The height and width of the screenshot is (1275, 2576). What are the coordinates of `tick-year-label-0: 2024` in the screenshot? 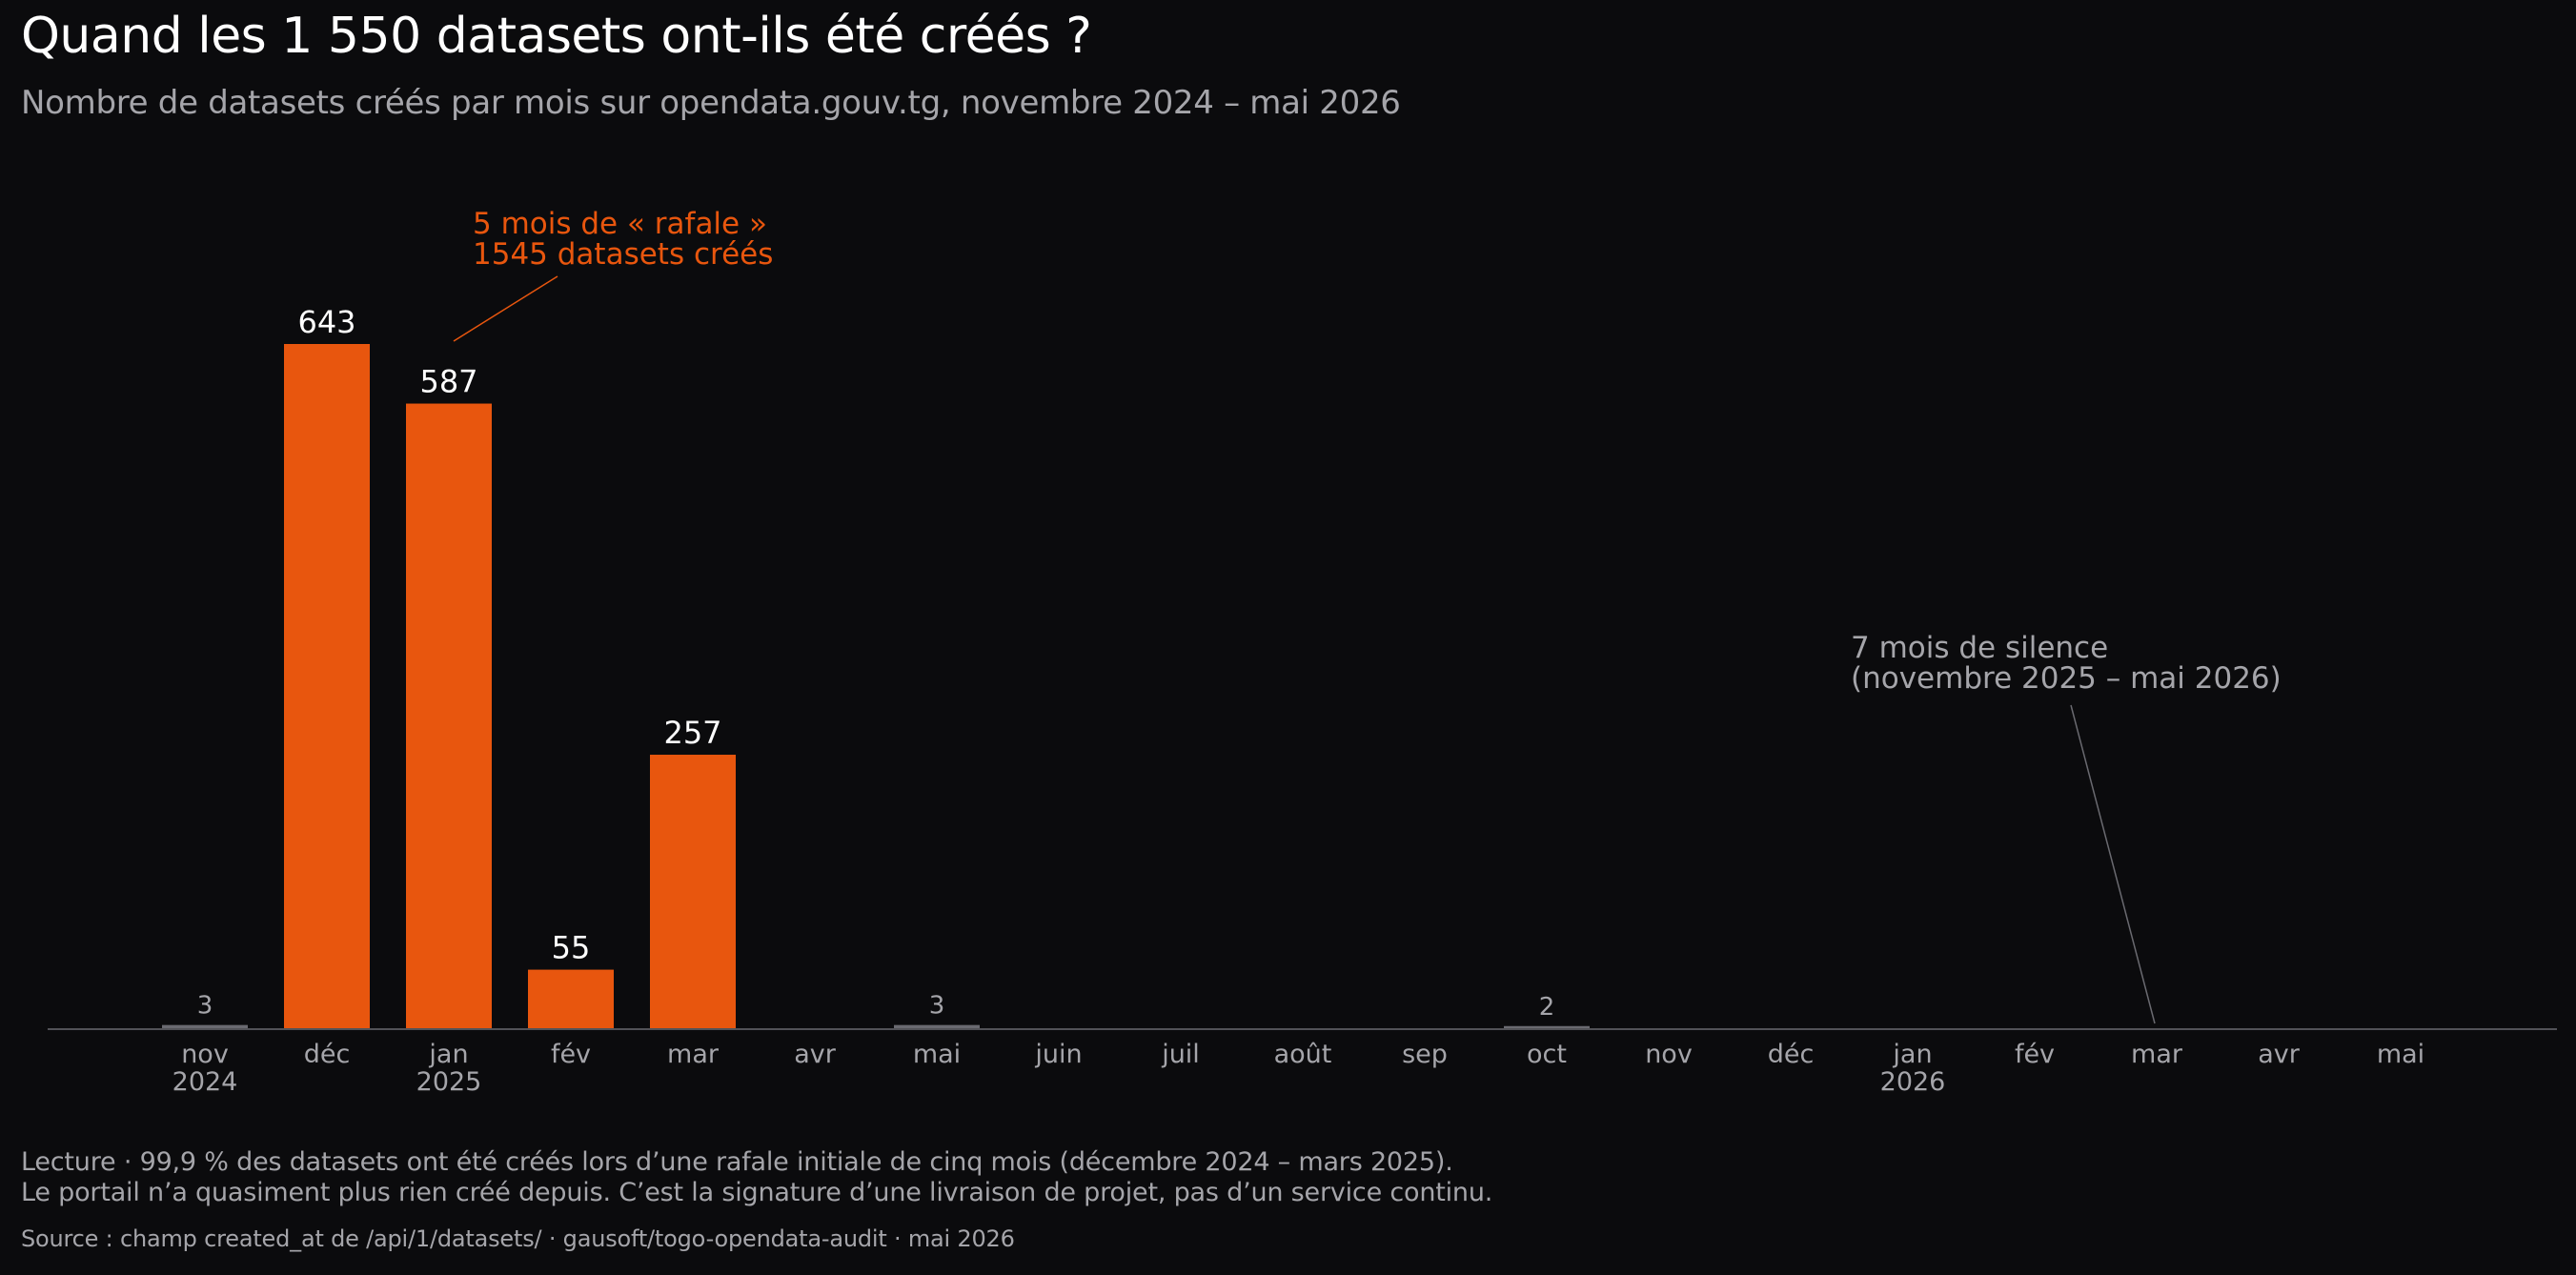 It's located at (205, 1082).